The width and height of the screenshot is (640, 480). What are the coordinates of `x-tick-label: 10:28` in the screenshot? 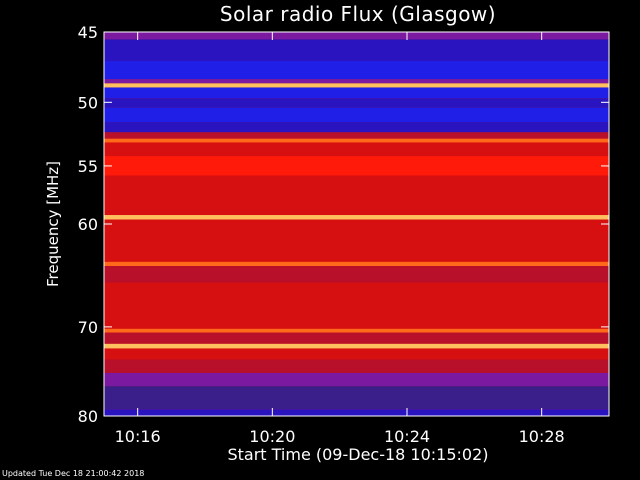 It's located at (542, 436).